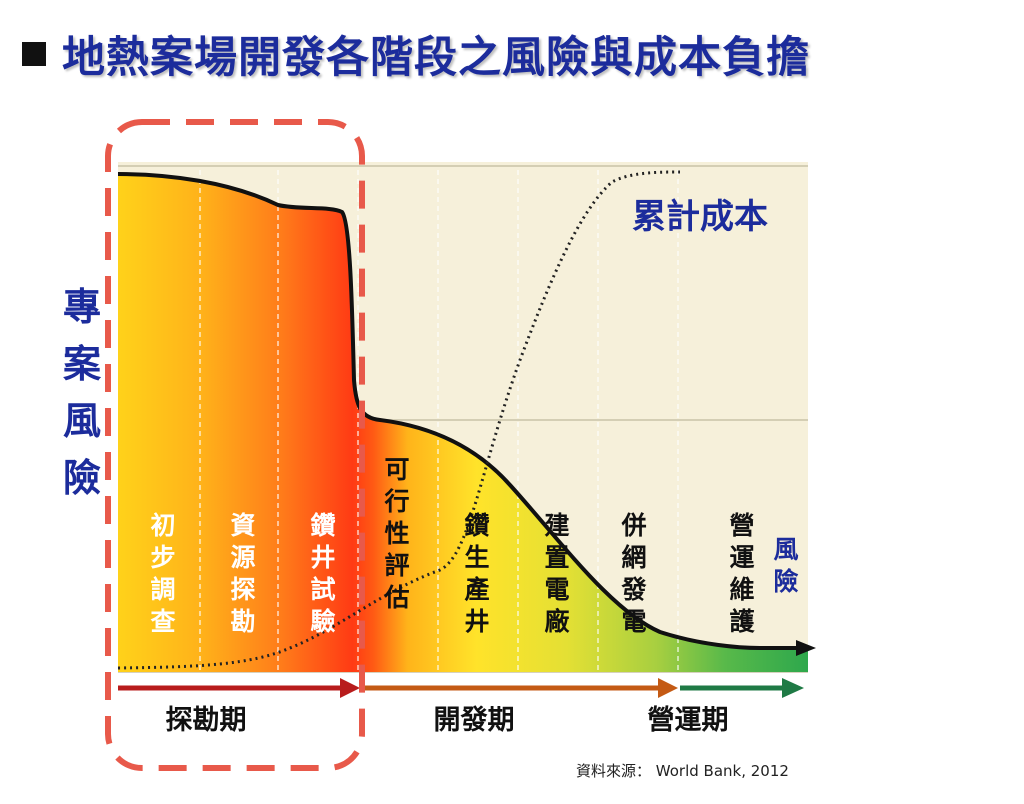 This screenshot has height=804, width=1024. What do you see at coordinates (633, 589) in the screenshot?
I see `stage-label-char: 發` at bounding box center [633, 589].